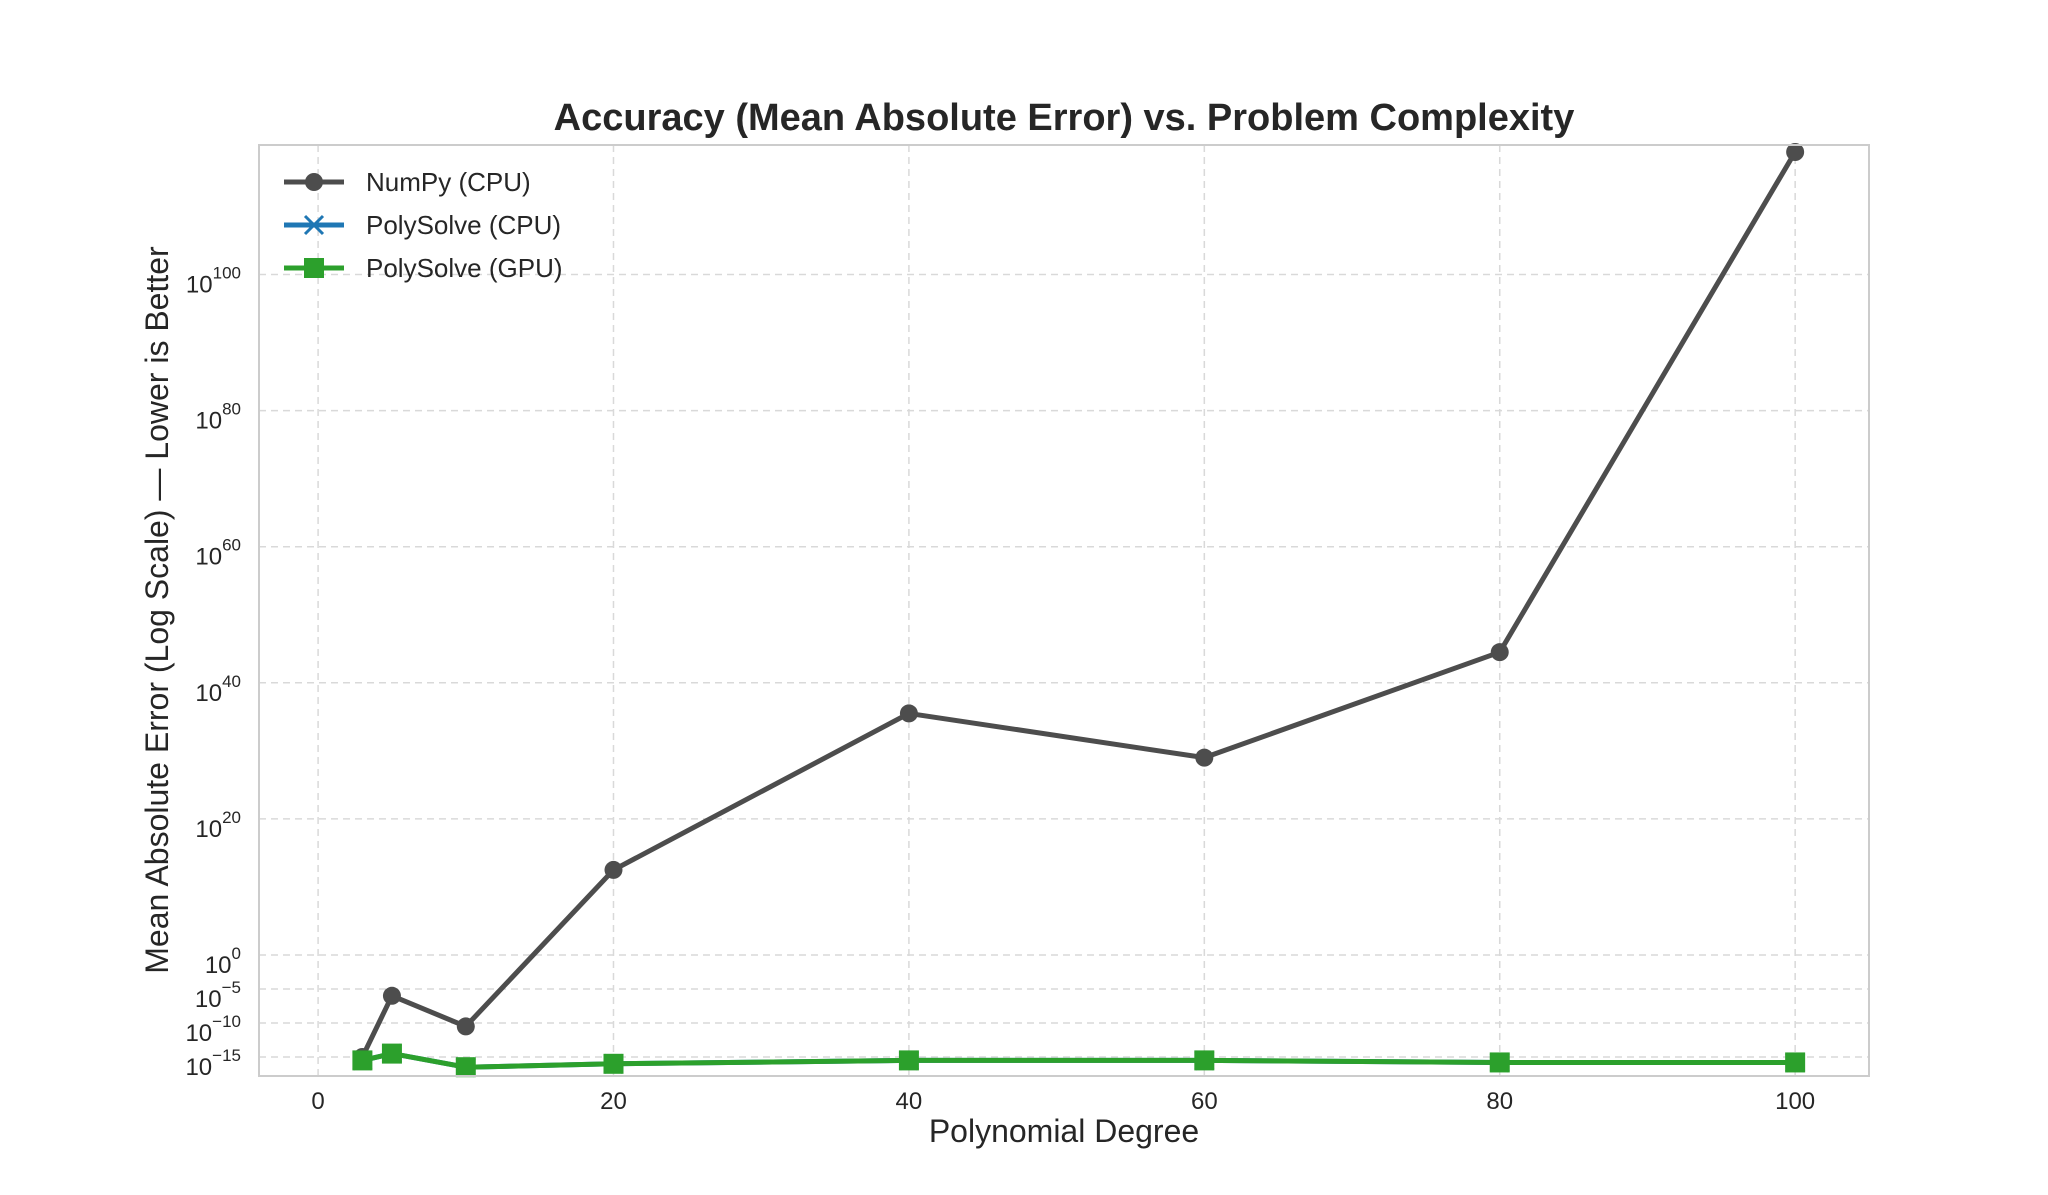 The width and height of the screenshot is (2048, 1195). What do you see at coordinates (909, 1101) in the screenshot?
I see `x-tick-label: 40` at bounding box center [909, 1101].